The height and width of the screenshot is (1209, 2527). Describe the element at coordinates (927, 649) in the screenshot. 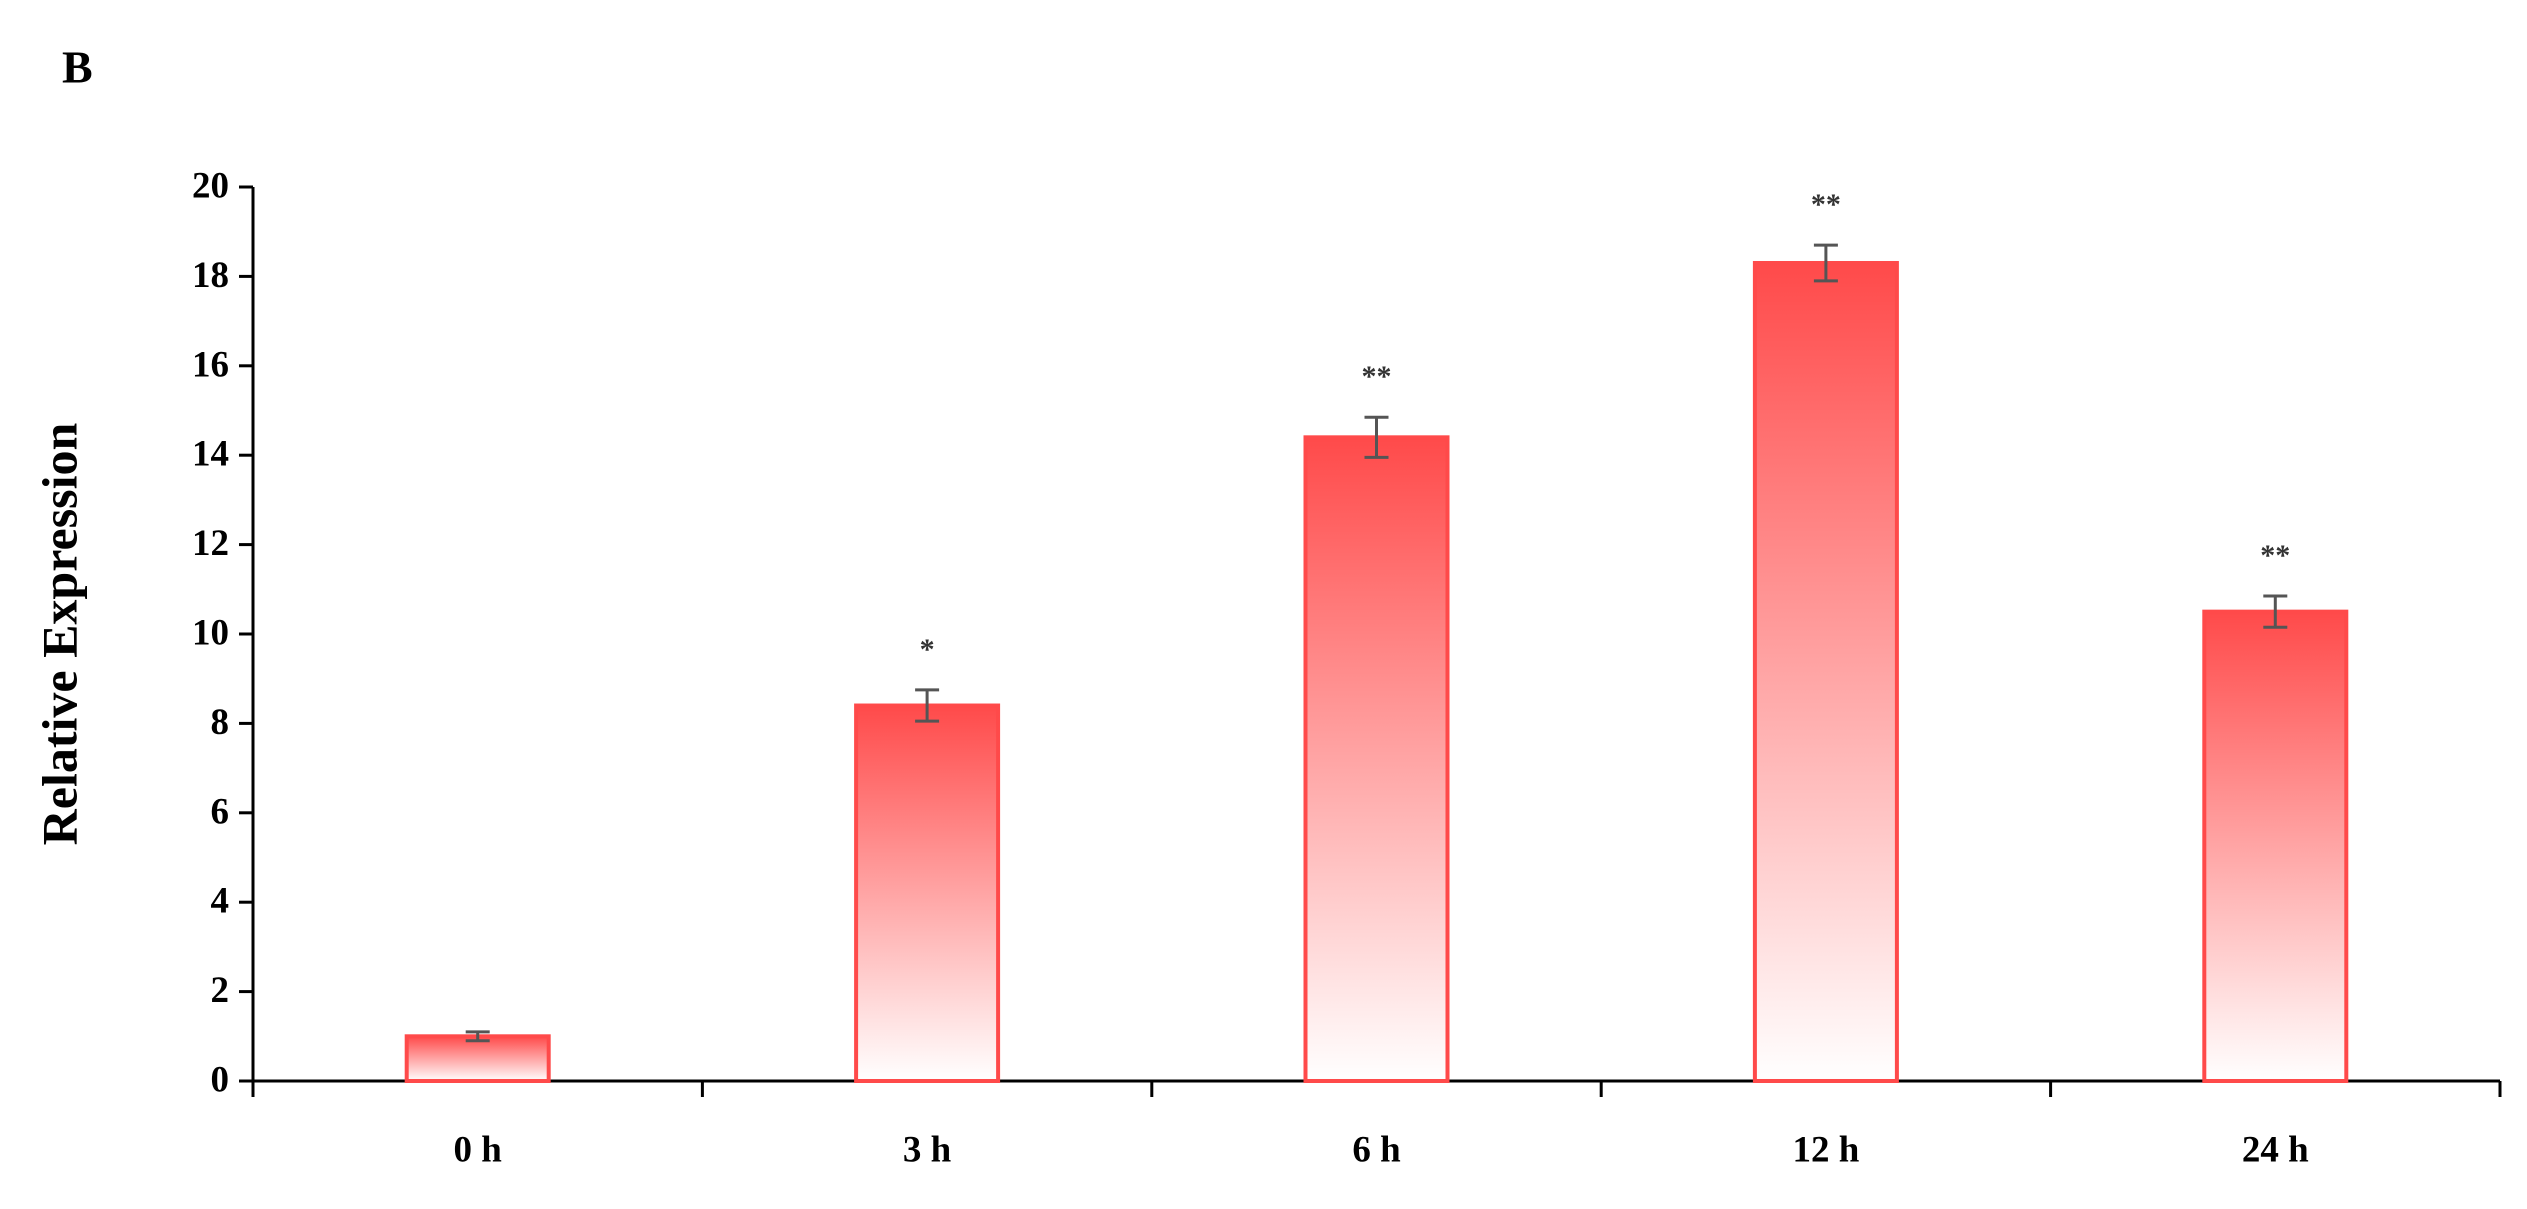

I see `significance-label: *` at that location.